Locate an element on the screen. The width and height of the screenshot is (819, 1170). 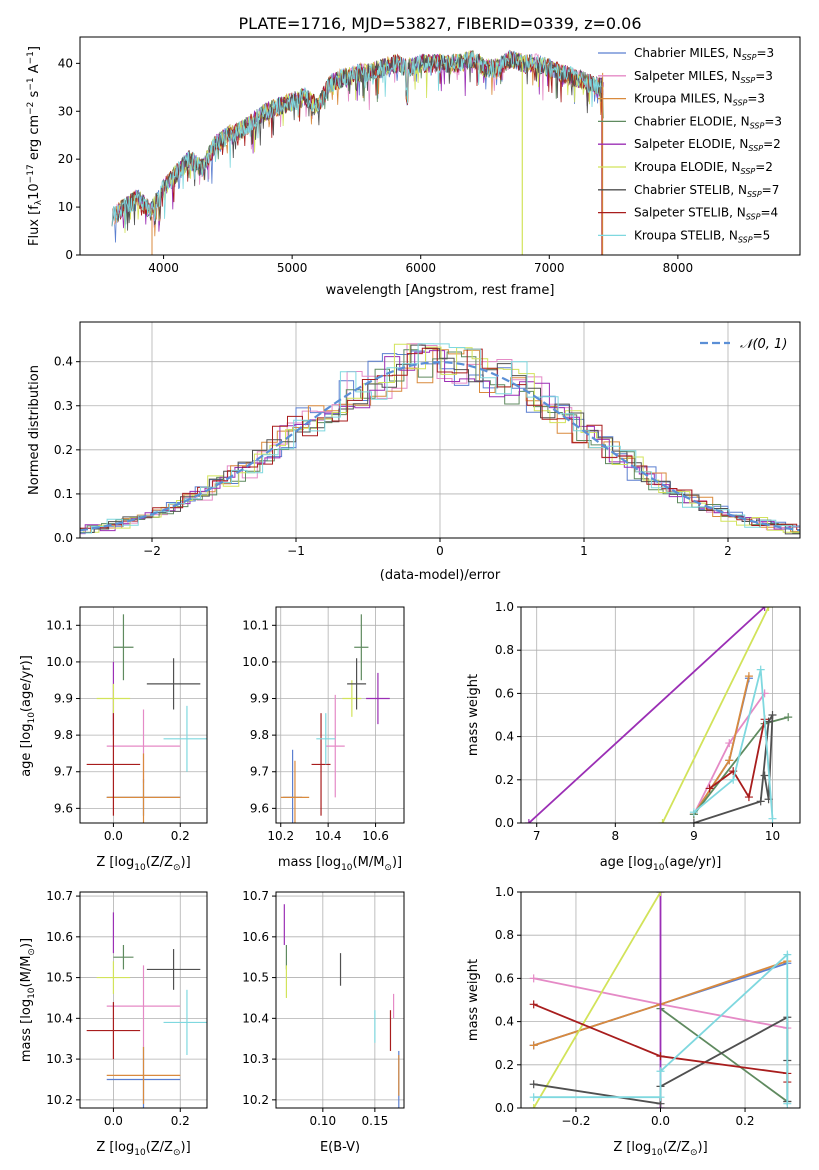
x-axis-label: wavelength [Angstrom, rest frame] is located at coordinates (440, 290).